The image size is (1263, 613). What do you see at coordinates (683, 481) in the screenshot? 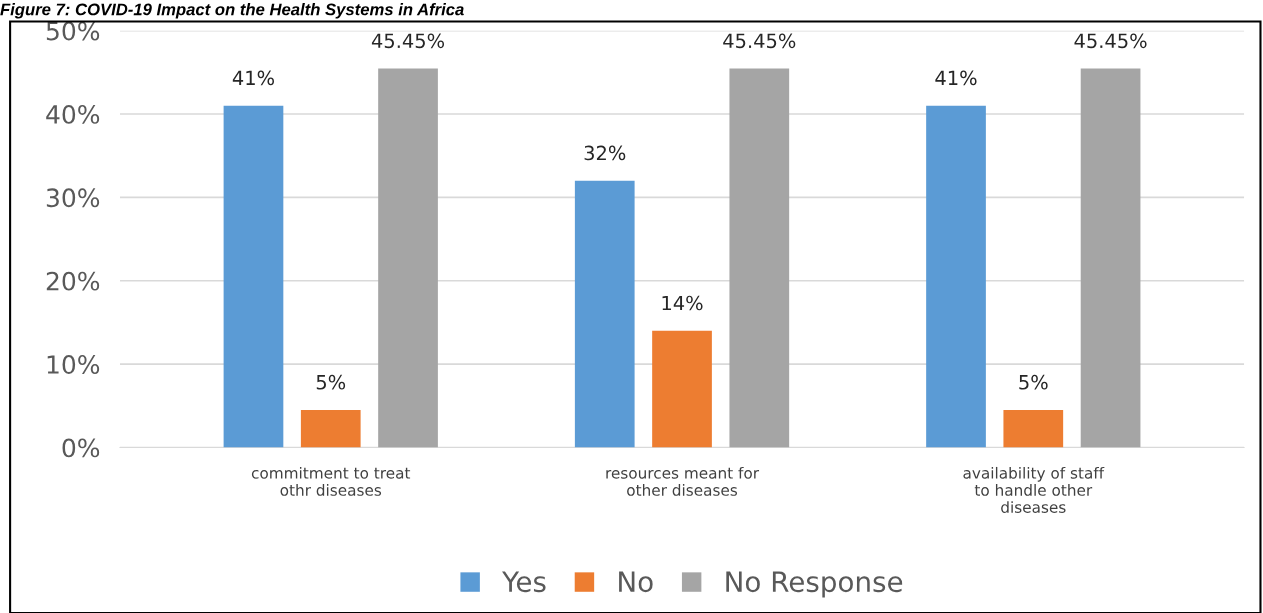
I see `x-tick-label: resources meant for other diseases` at bounding box center [683, 481].